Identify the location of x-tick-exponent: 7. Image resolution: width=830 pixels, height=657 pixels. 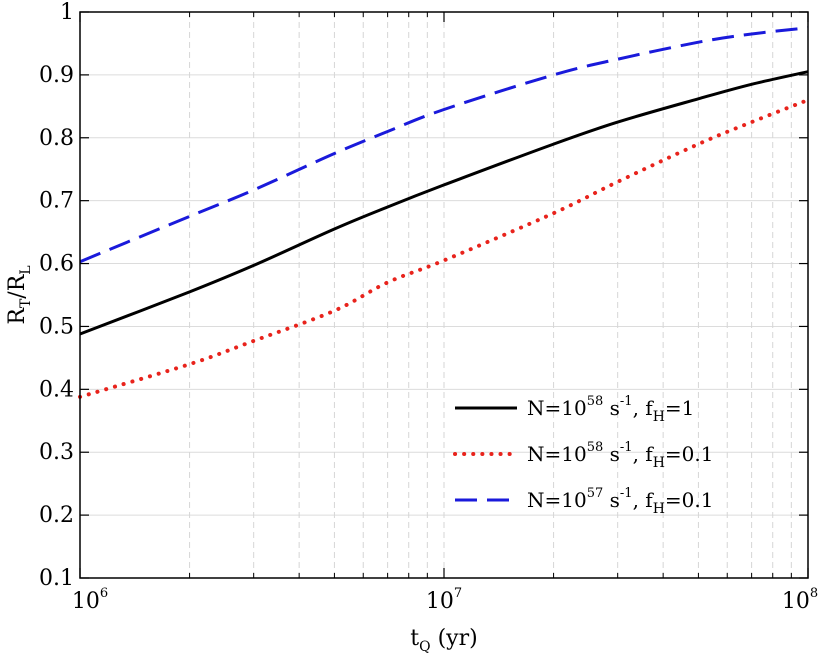
(458, 593).